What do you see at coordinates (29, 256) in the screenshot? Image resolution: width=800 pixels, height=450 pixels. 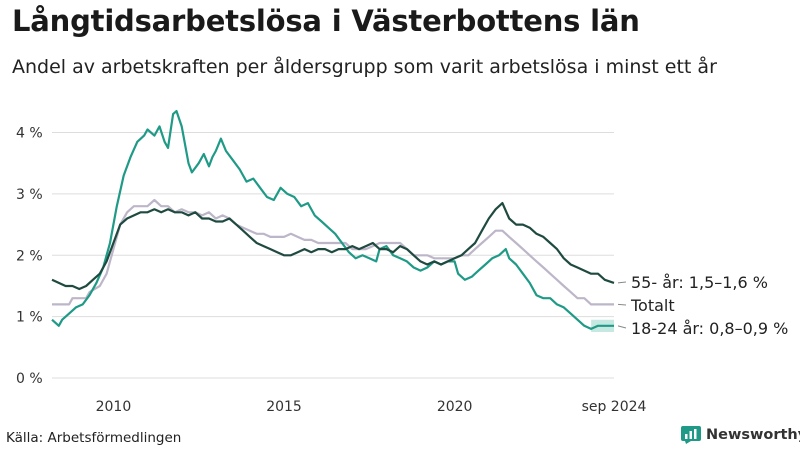 I see `y-tick-label: 2 %` at bounding box center [29, 256].